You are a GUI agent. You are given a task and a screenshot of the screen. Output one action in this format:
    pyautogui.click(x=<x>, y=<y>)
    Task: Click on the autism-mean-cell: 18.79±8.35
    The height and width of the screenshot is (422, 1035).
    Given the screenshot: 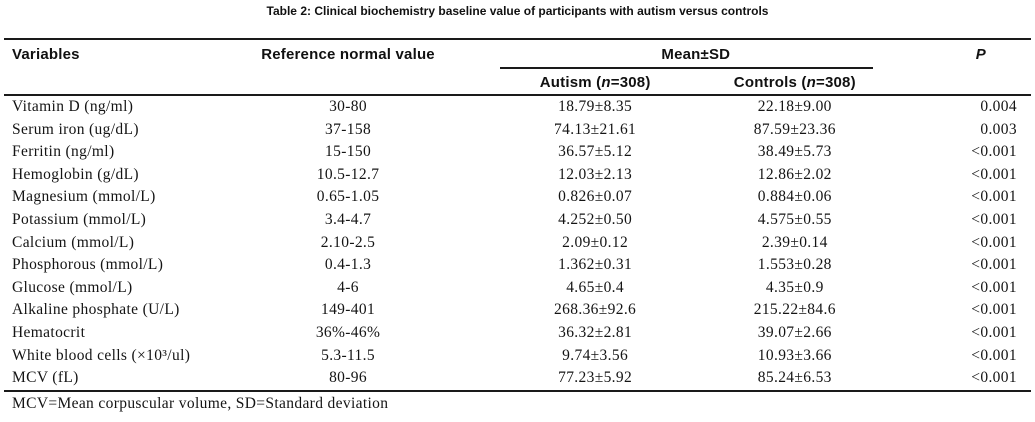 What is the action you would take?
    pyautogui.click(x=595, y=106)
    